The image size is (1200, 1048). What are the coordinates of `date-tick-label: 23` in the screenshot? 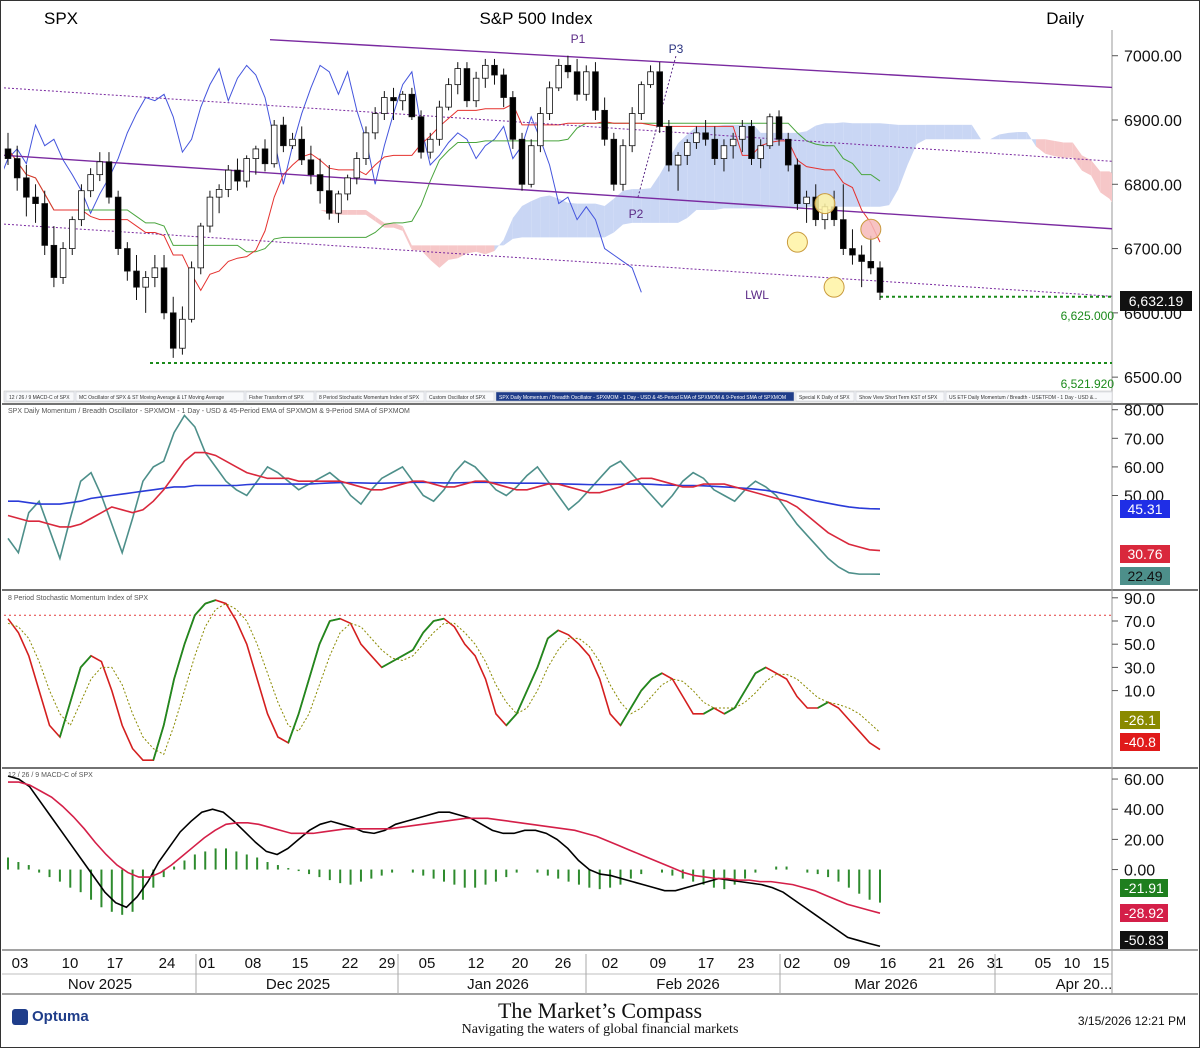 It's located at (746, 963).